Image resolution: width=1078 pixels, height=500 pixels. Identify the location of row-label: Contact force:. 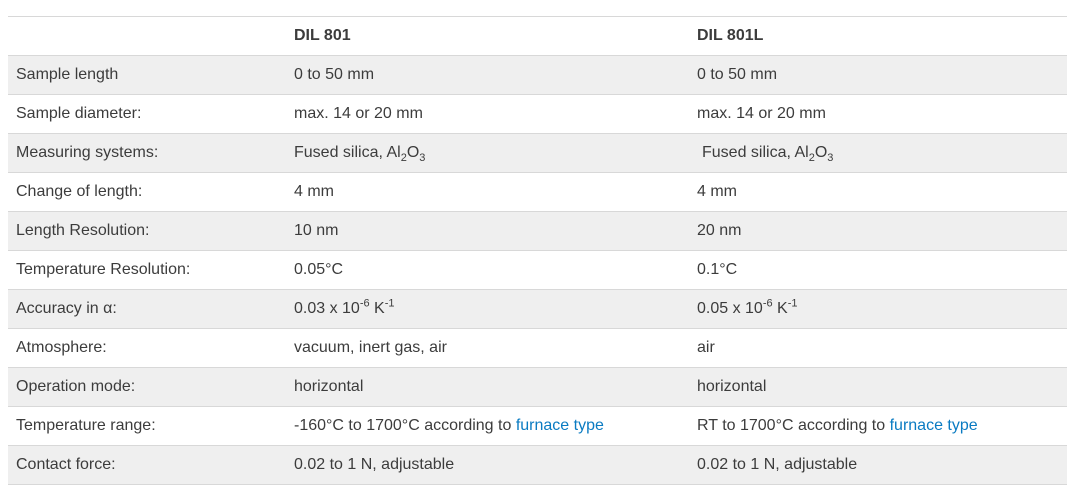
(66, 464).